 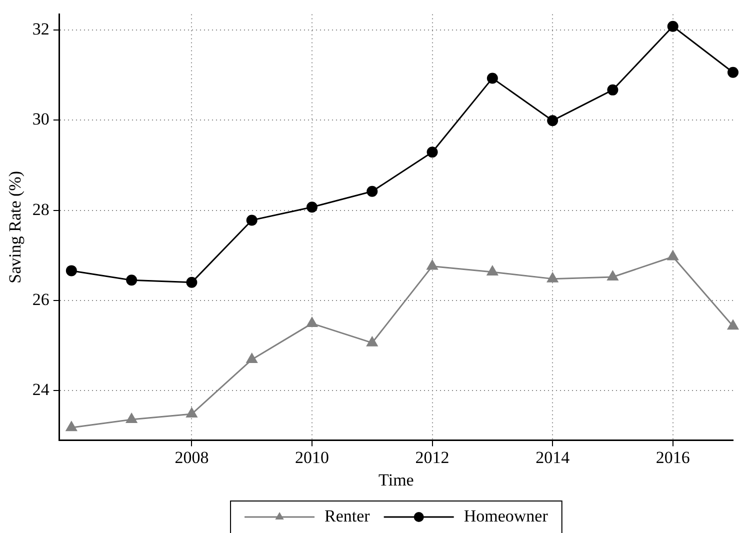 What do you see at coordinates (553, 457) in the screenshot?
I see `x-tick-label: 2014` at bounding box center [553, 457].